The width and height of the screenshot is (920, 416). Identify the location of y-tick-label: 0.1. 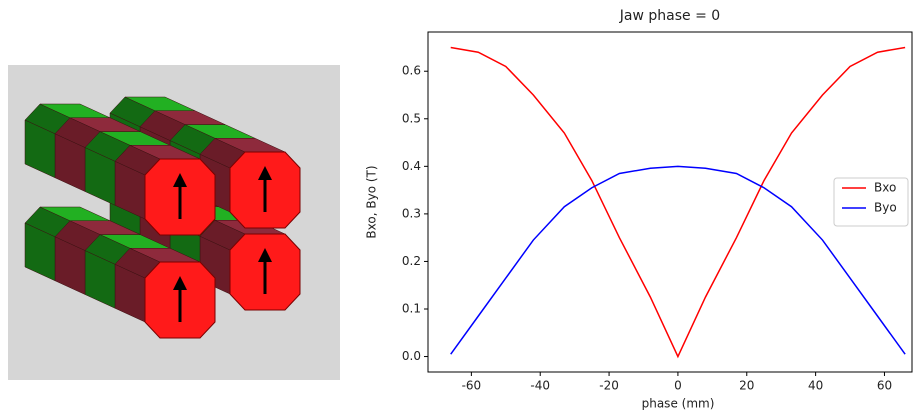
(411, 308).